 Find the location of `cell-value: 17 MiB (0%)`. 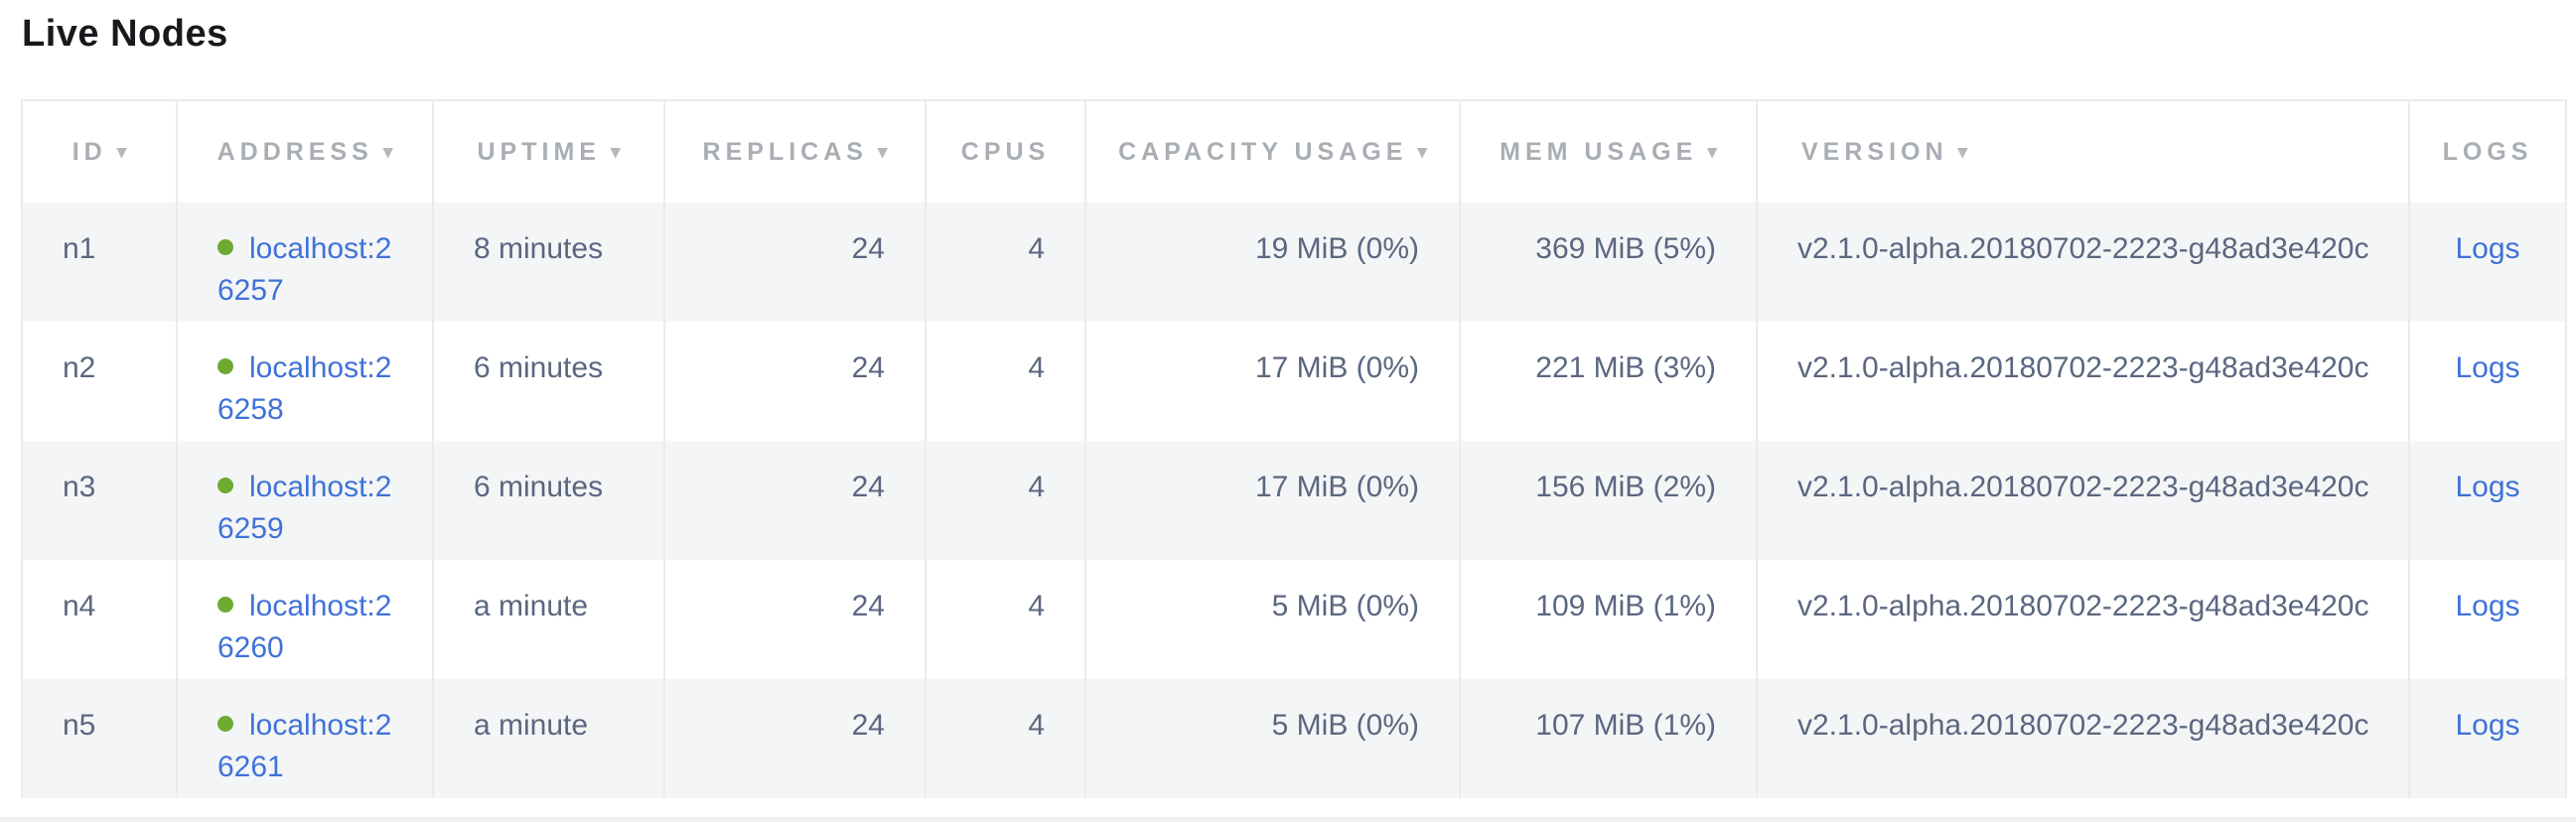

cell-value: 17 MiB (0%) is located at coordinates (1336, 487).